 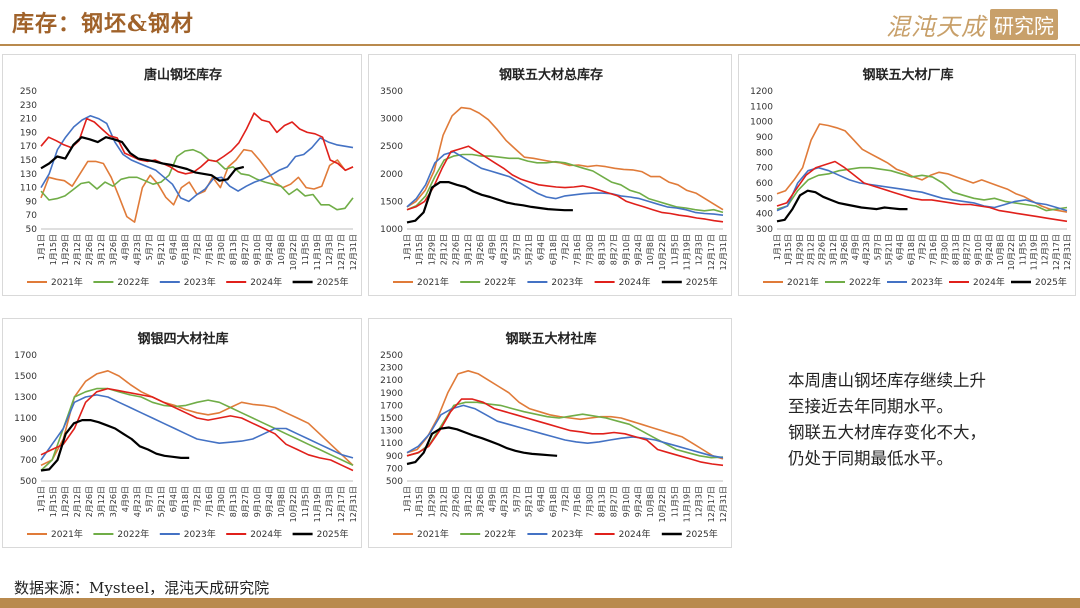 I want to click on y-tick-label: 90, so click(x=32, y=202).